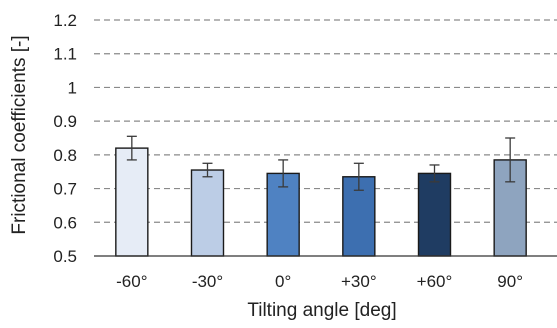  What do you see at coordinates (321, 163) in the screenshot?
I see `error-bars` at bounding box center [321, 163].